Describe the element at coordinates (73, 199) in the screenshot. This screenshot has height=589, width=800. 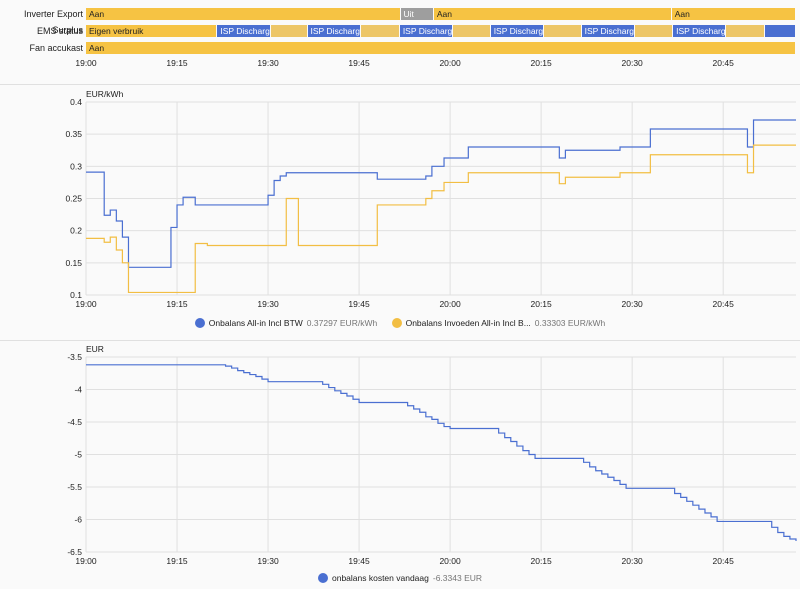
I see `y-tick-label: 0.25` at that location.